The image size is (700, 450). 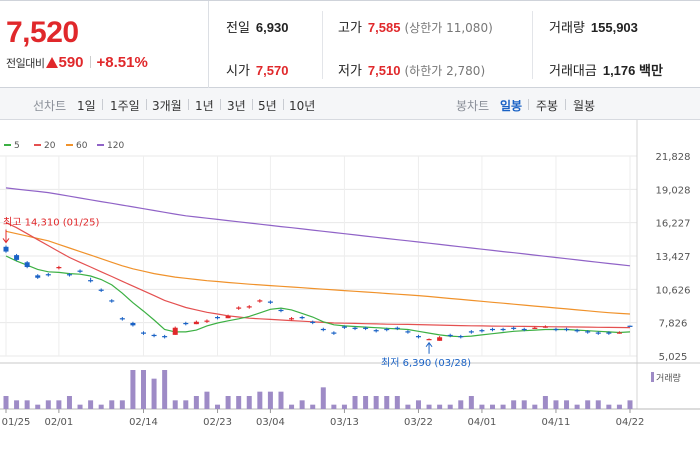 I want to click on min-price-annotation: 최저 6,390 (03/28), so click(x=426, y=363).